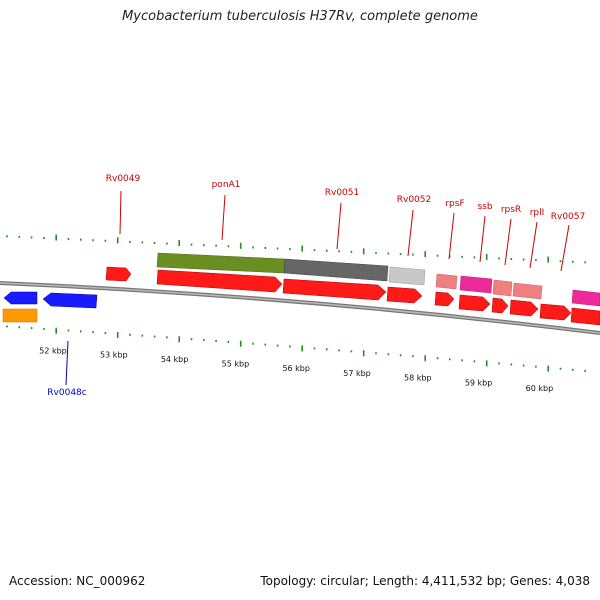  I want to click on tick-label-54: 54 kbp, so click(175, 359).